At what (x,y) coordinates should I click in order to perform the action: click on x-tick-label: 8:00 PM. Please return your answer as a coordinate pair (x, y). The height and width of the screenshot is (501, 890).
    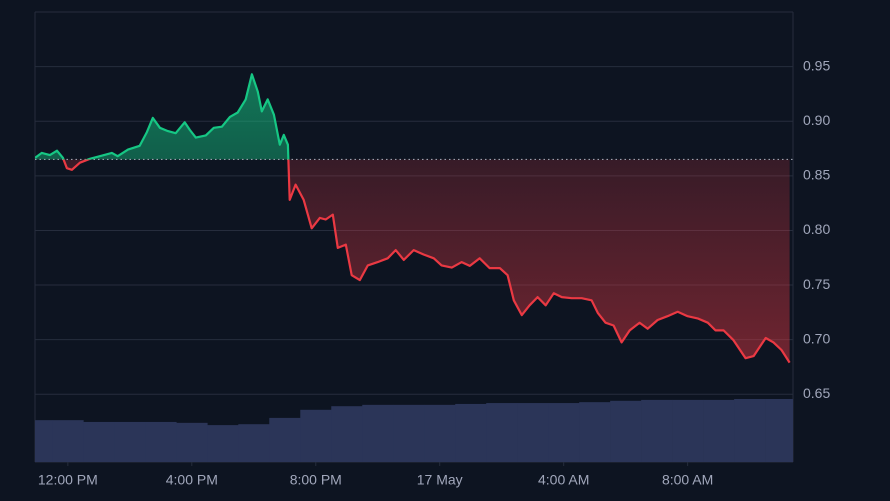
    Looking at the image, I should click on (316, 480).